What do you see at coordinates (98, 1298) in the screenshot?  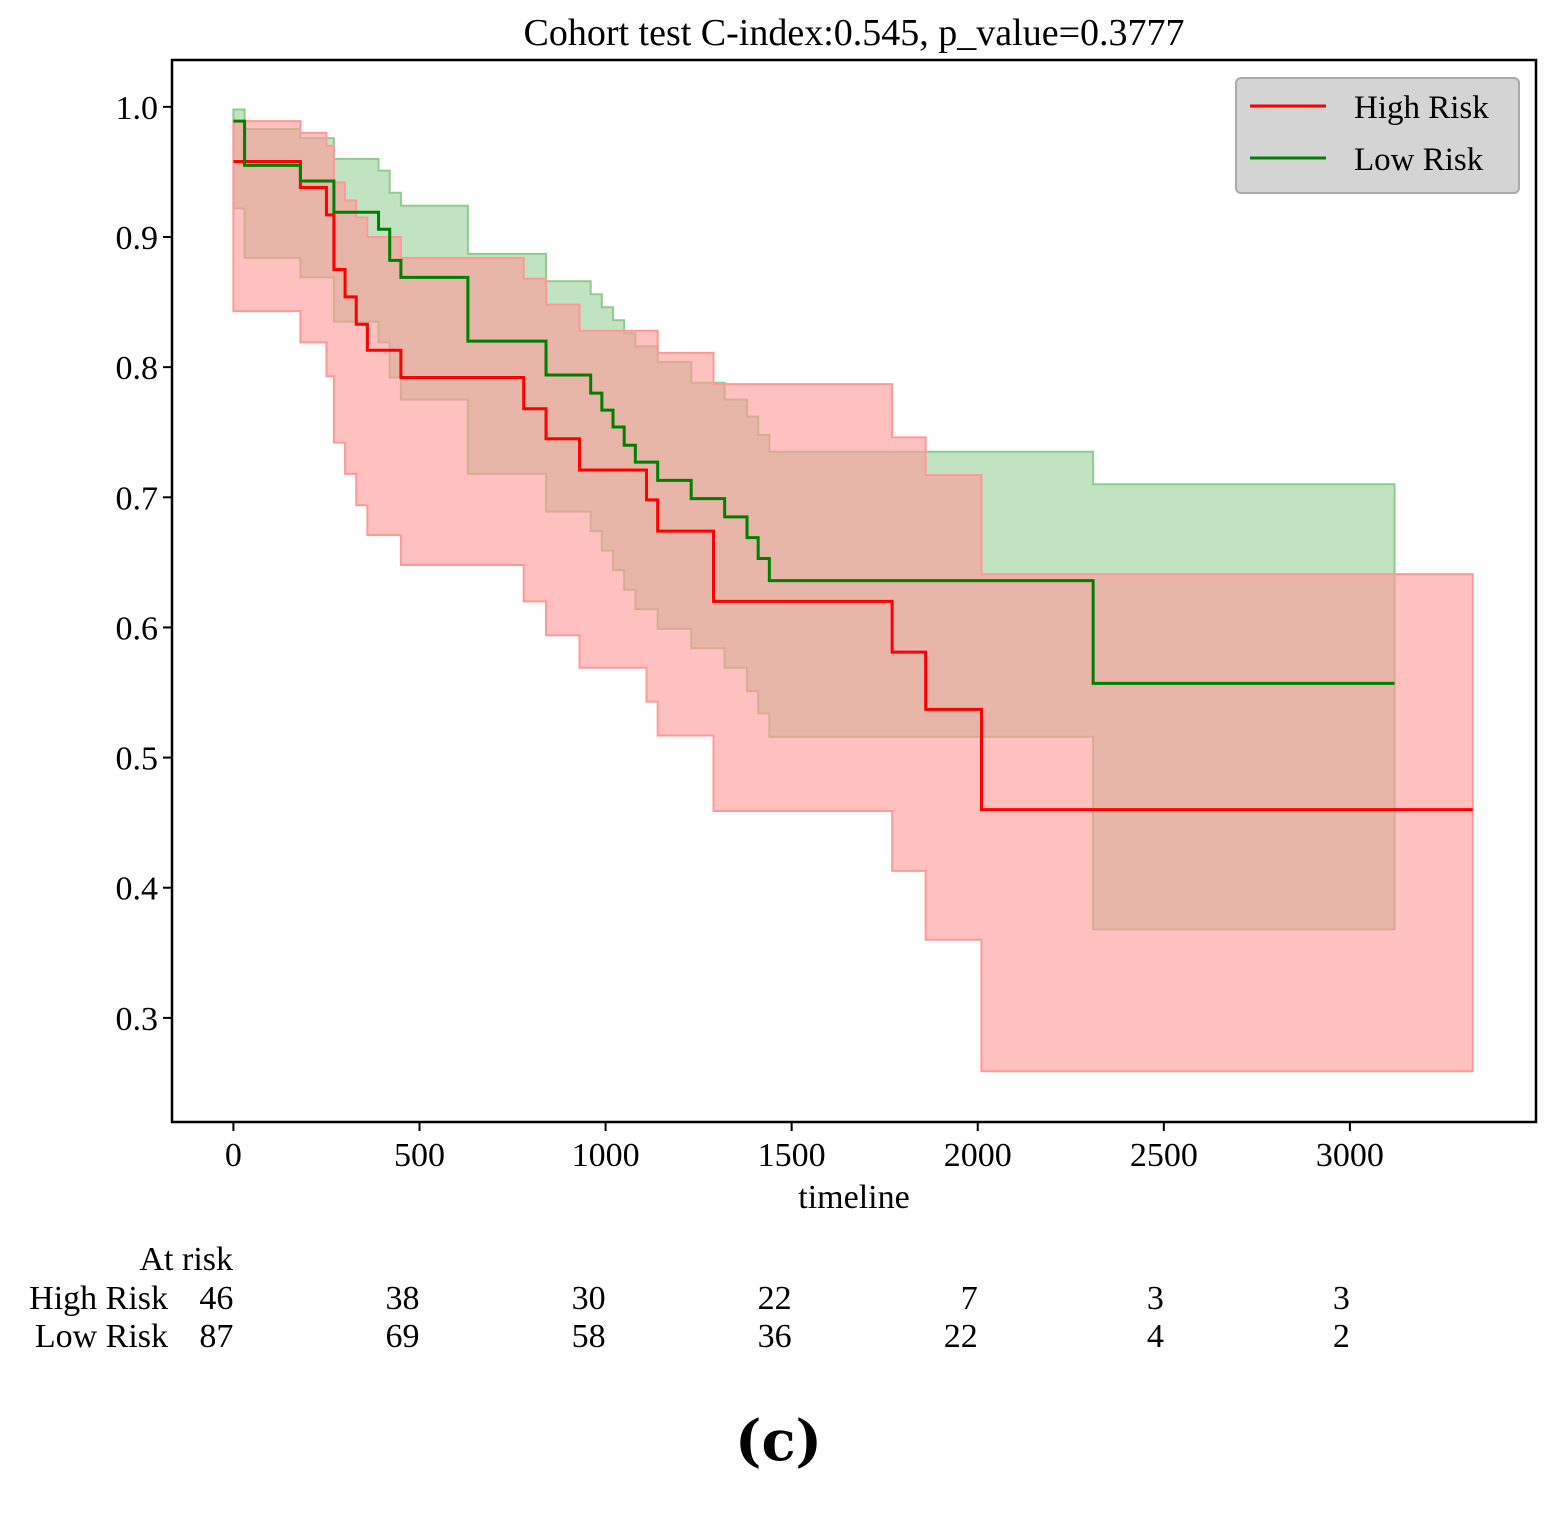 I see `at-risk-row-label-high: High Risk` at bounding box center [98, 1298].